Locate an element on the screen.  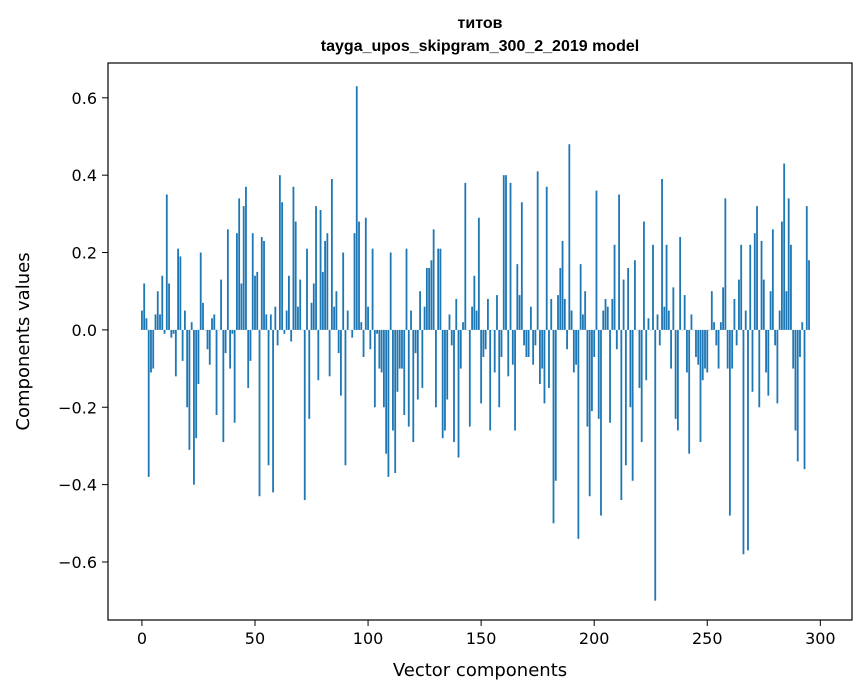
x-tick-label: 50 is located at coordinates (255, 638).